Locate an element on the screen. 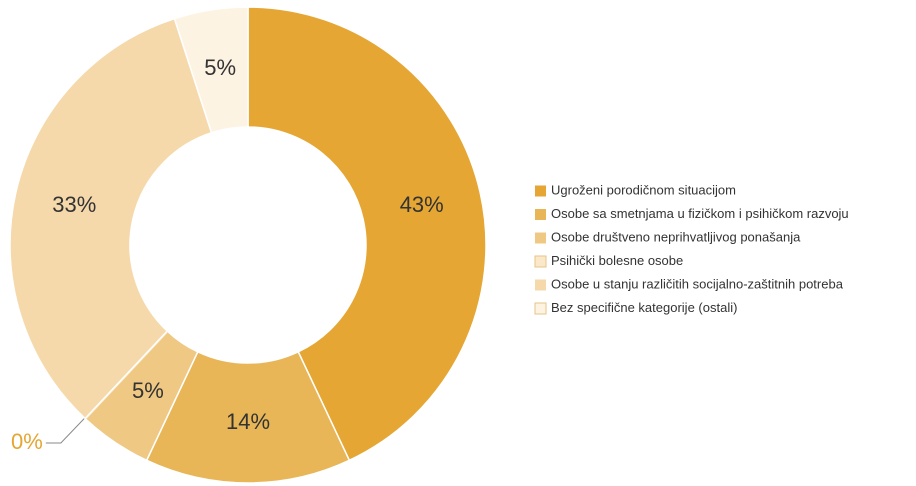 The image size is (916, 486). data-label: 33% is located at coordinates (74, 204).